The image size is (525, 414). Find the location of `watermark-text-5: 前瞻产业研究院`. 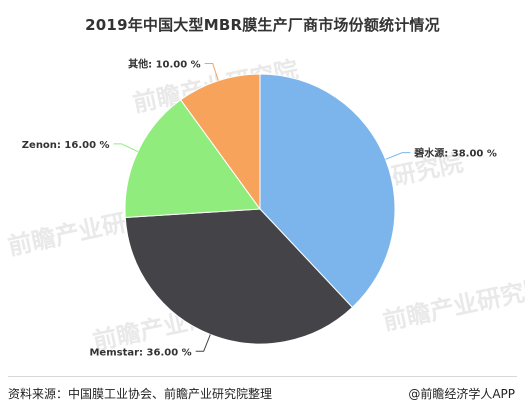

watermark-text-5: 前瞻产业研究院 is located at coordinates (452, 305).